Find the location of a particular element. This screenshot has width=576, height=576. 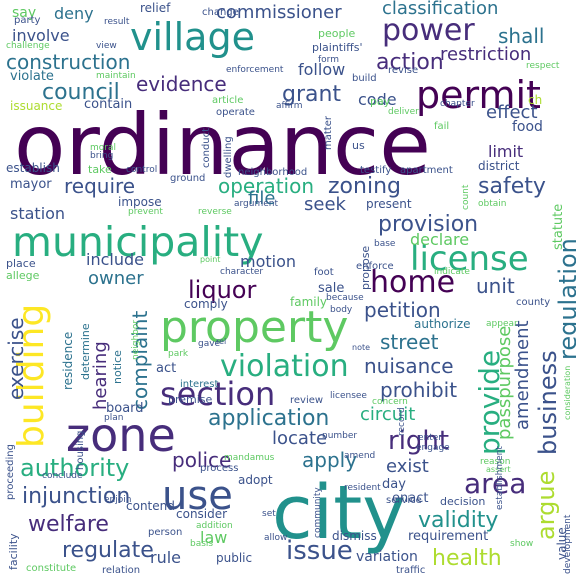

word-people: people is located at coordinates (337, 33).